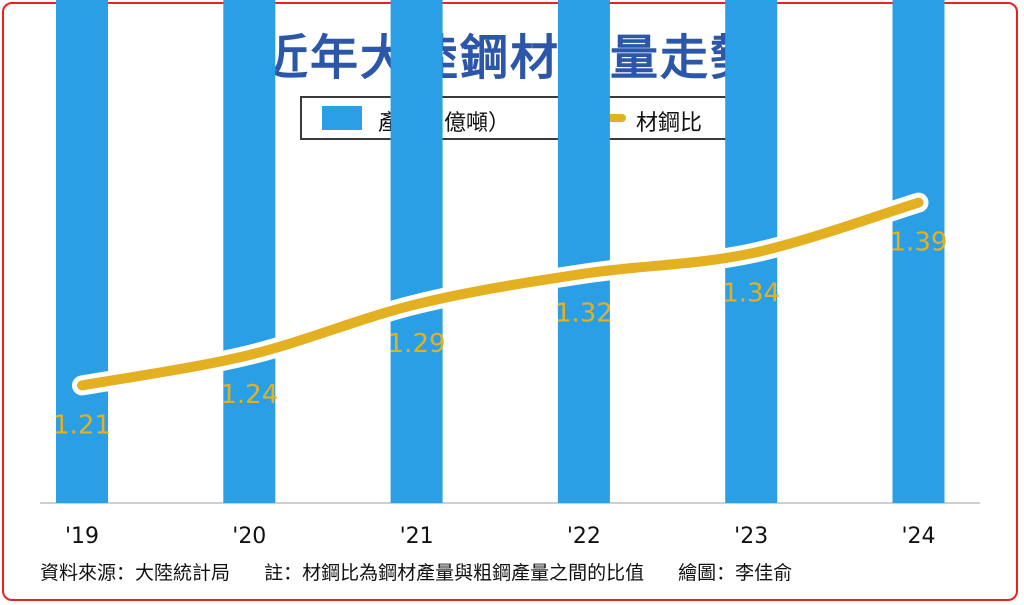 The height and width of the screenshot is (605, 1024). What do you see at coordinates (342, 118) in the screenshot?
I see `legend-swatch-production` at bounding box center [342, 118].